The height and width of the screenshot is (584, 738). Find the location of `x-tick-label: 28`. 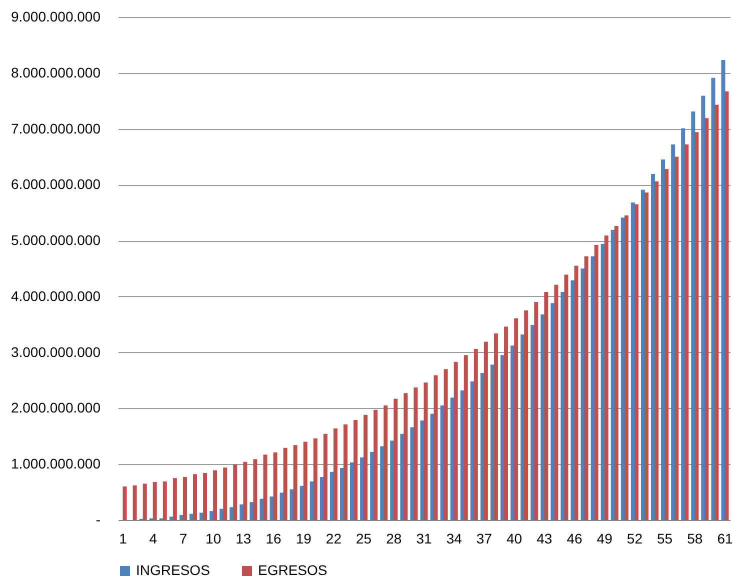

x-tick-label: 28 is located at coordinates (394, 538).